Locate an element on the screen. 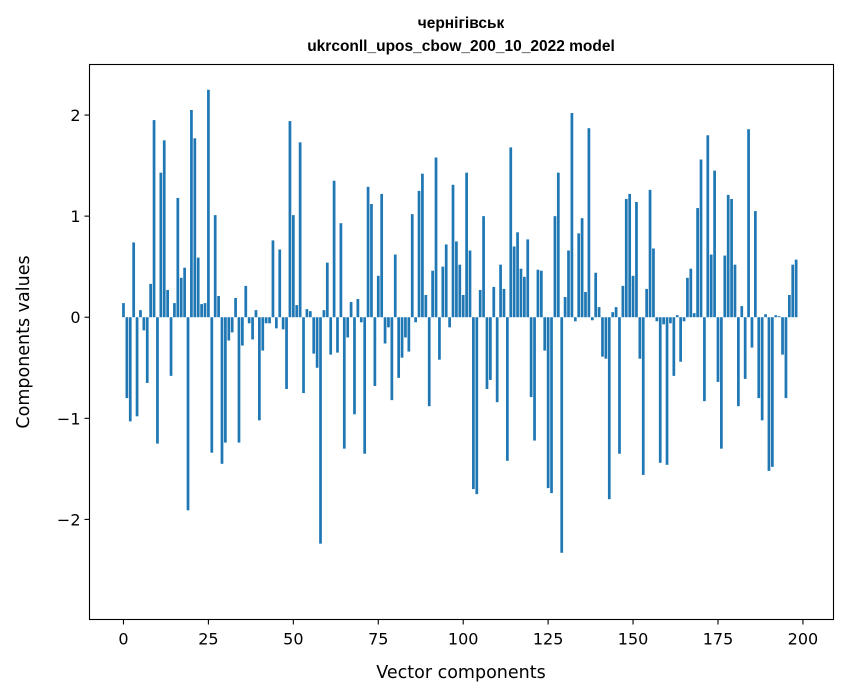 Image resolution: width=847 pixels, height=696 pixels. x-tick-label: 0 is located at coordinates (123, 639).